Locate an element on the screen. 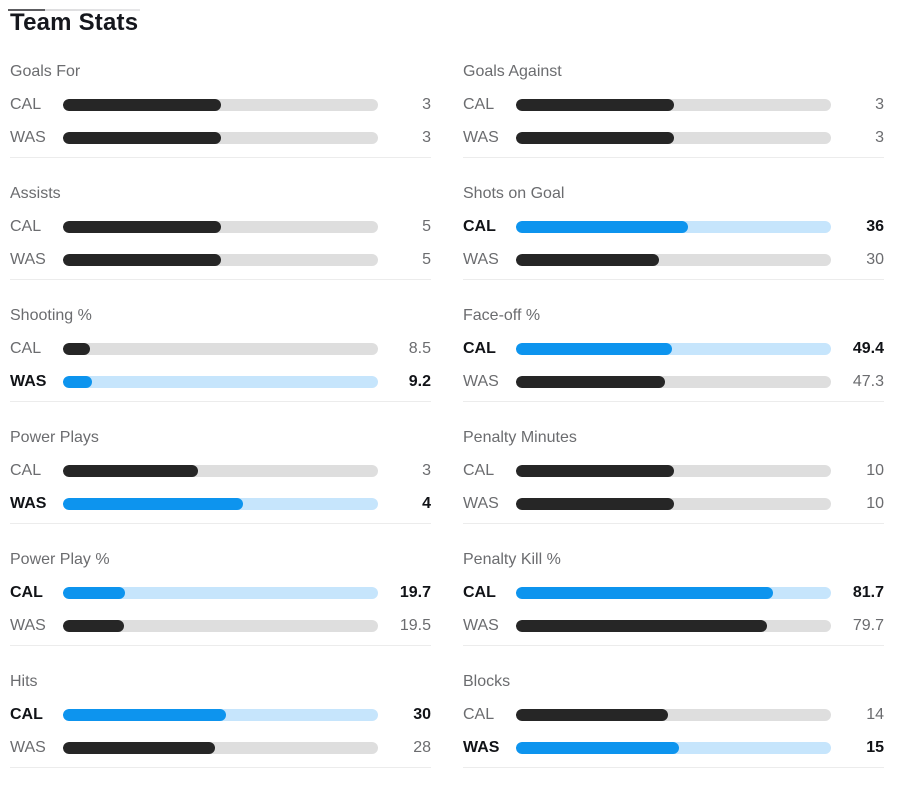 This screenshot has height=794, width=905. stat-title: Face-off % is located at coordinates (502, 315).